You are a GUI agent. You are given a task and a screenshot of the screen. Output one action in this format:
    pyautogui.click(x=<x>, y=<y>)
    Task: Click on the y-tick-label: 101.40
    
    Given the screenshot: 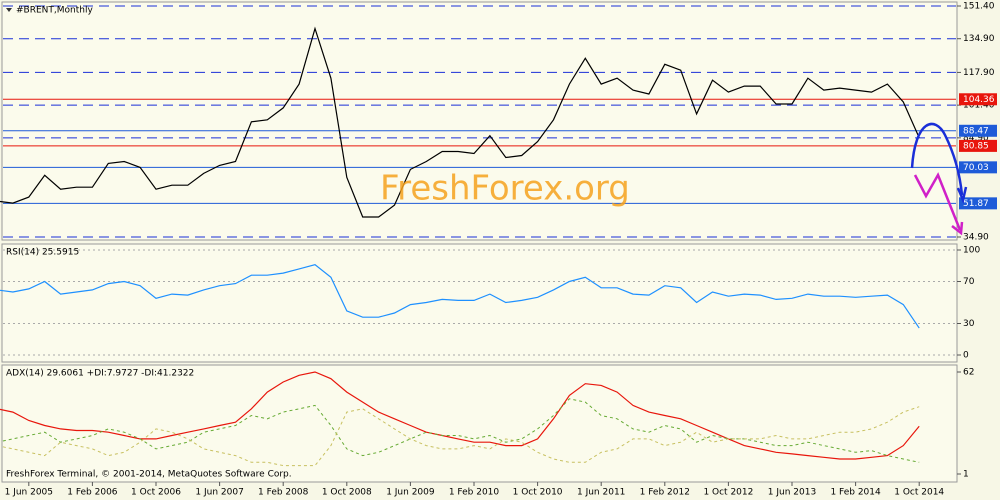 What is the action you would take?
    pyautogui.click(x=979, y=106)
    